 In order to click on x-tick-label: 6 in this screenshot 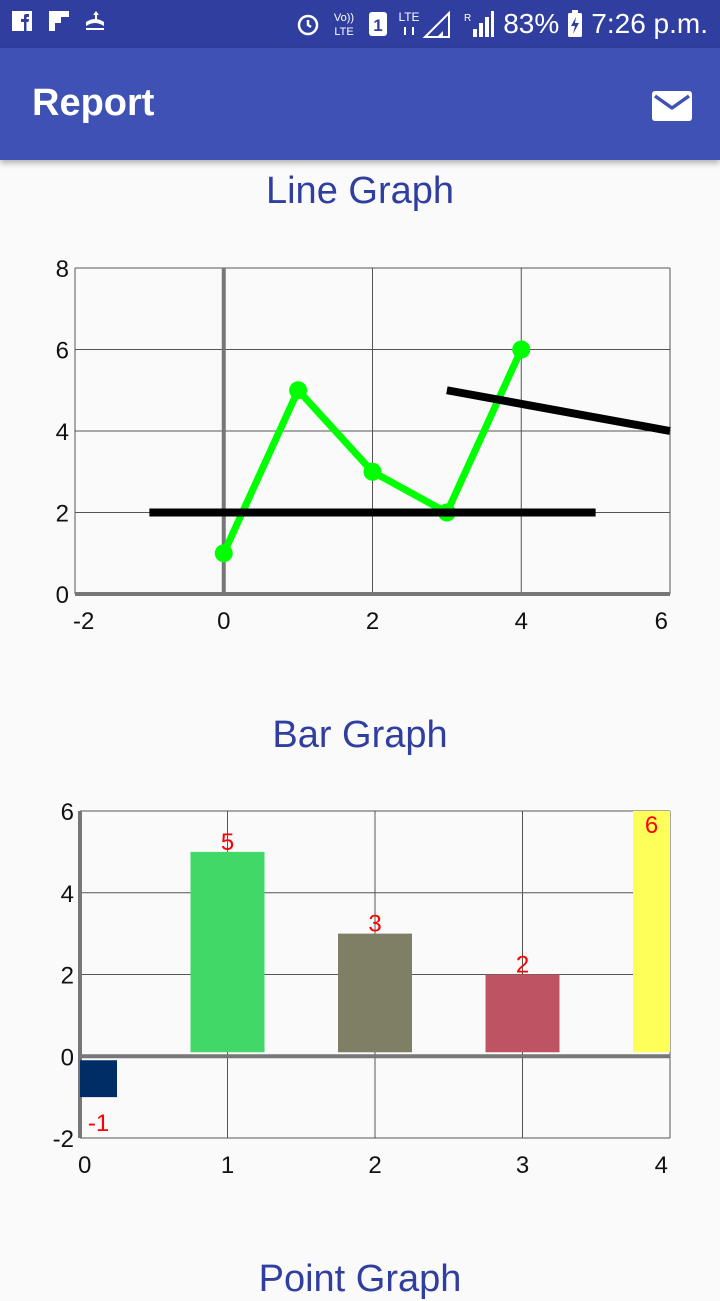, I will do `click(661, 621)`.